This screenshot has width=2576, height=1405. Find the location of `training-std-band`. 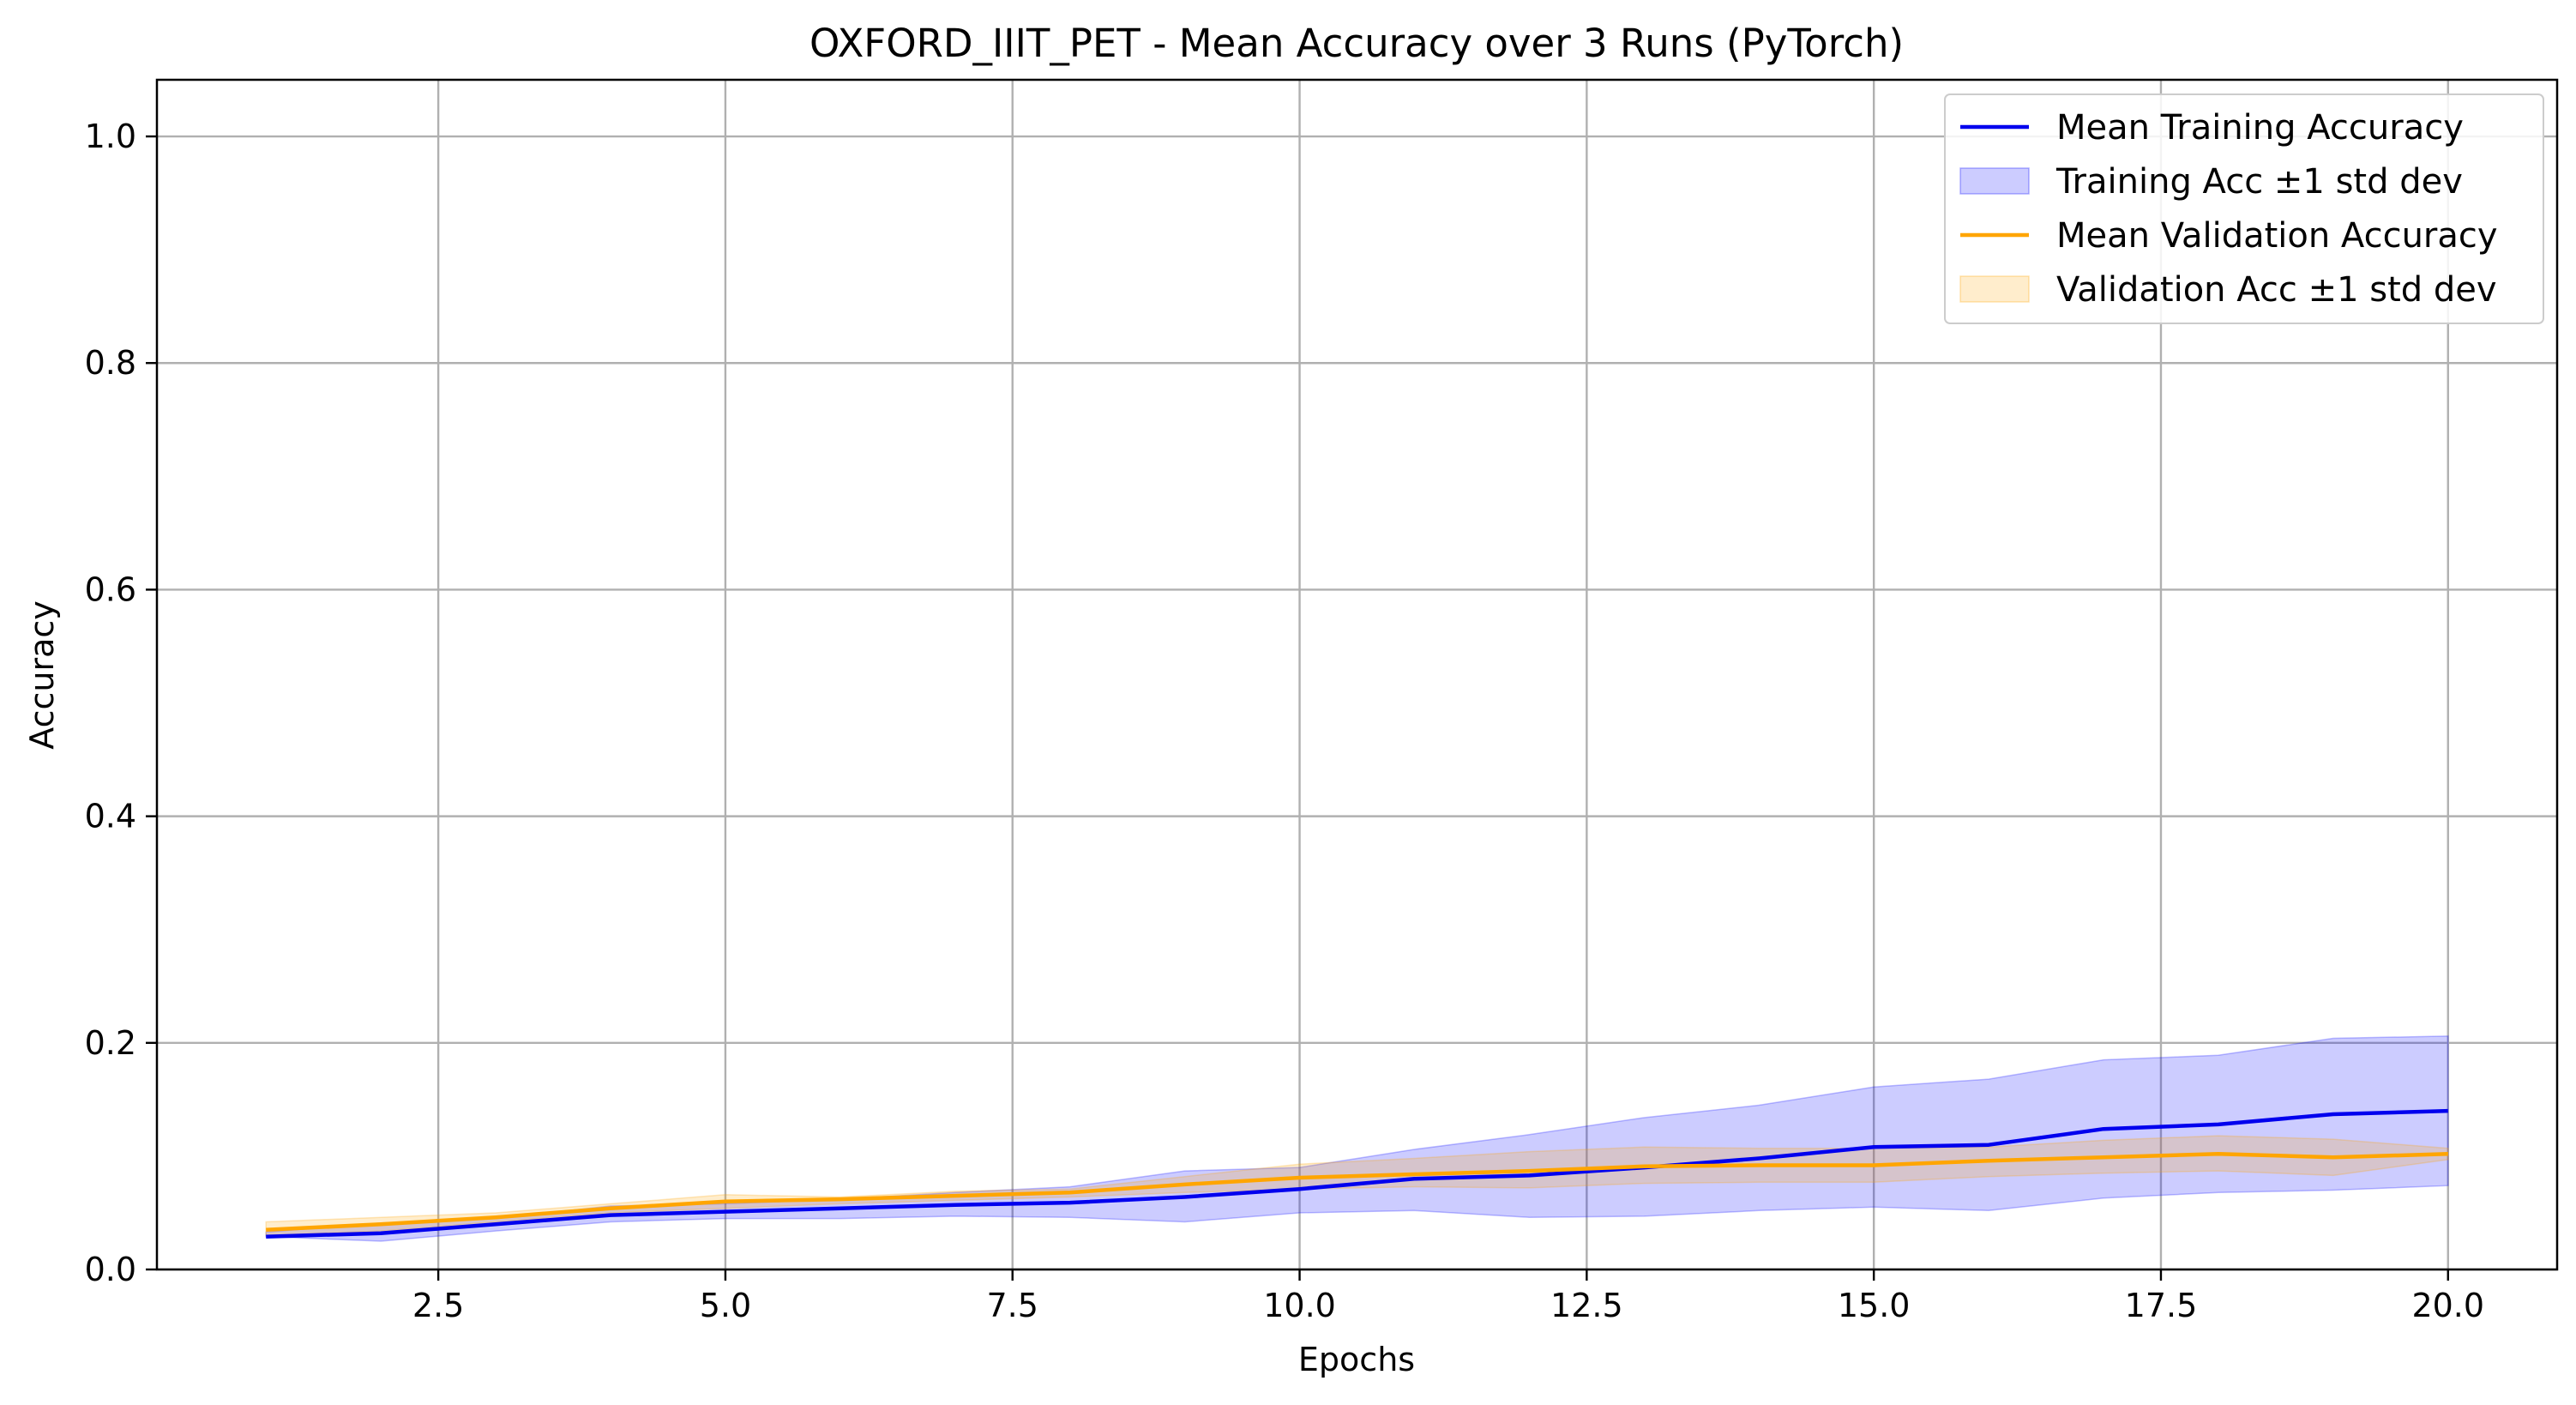

training-std-band is located at coordinates (1357, 1138).